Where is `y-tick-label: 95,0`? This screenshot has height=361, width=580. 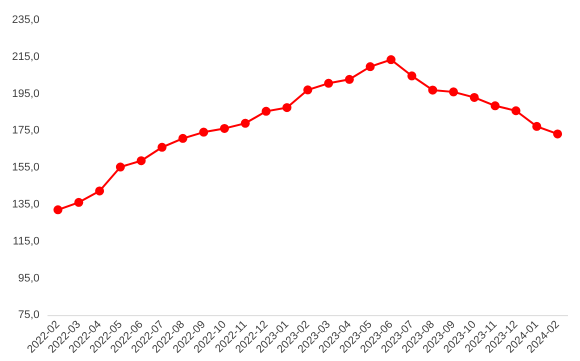
y-tick-label: 95,0 is located at coordinates (29, 278).